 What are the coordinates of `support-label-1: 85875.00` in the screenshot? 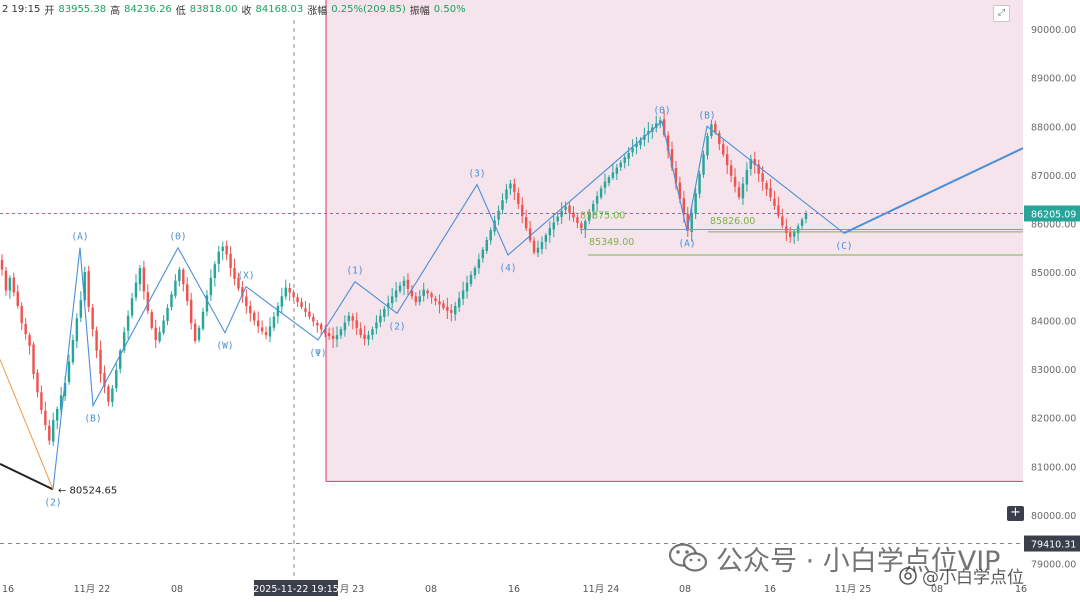 It's located at (602, 216).